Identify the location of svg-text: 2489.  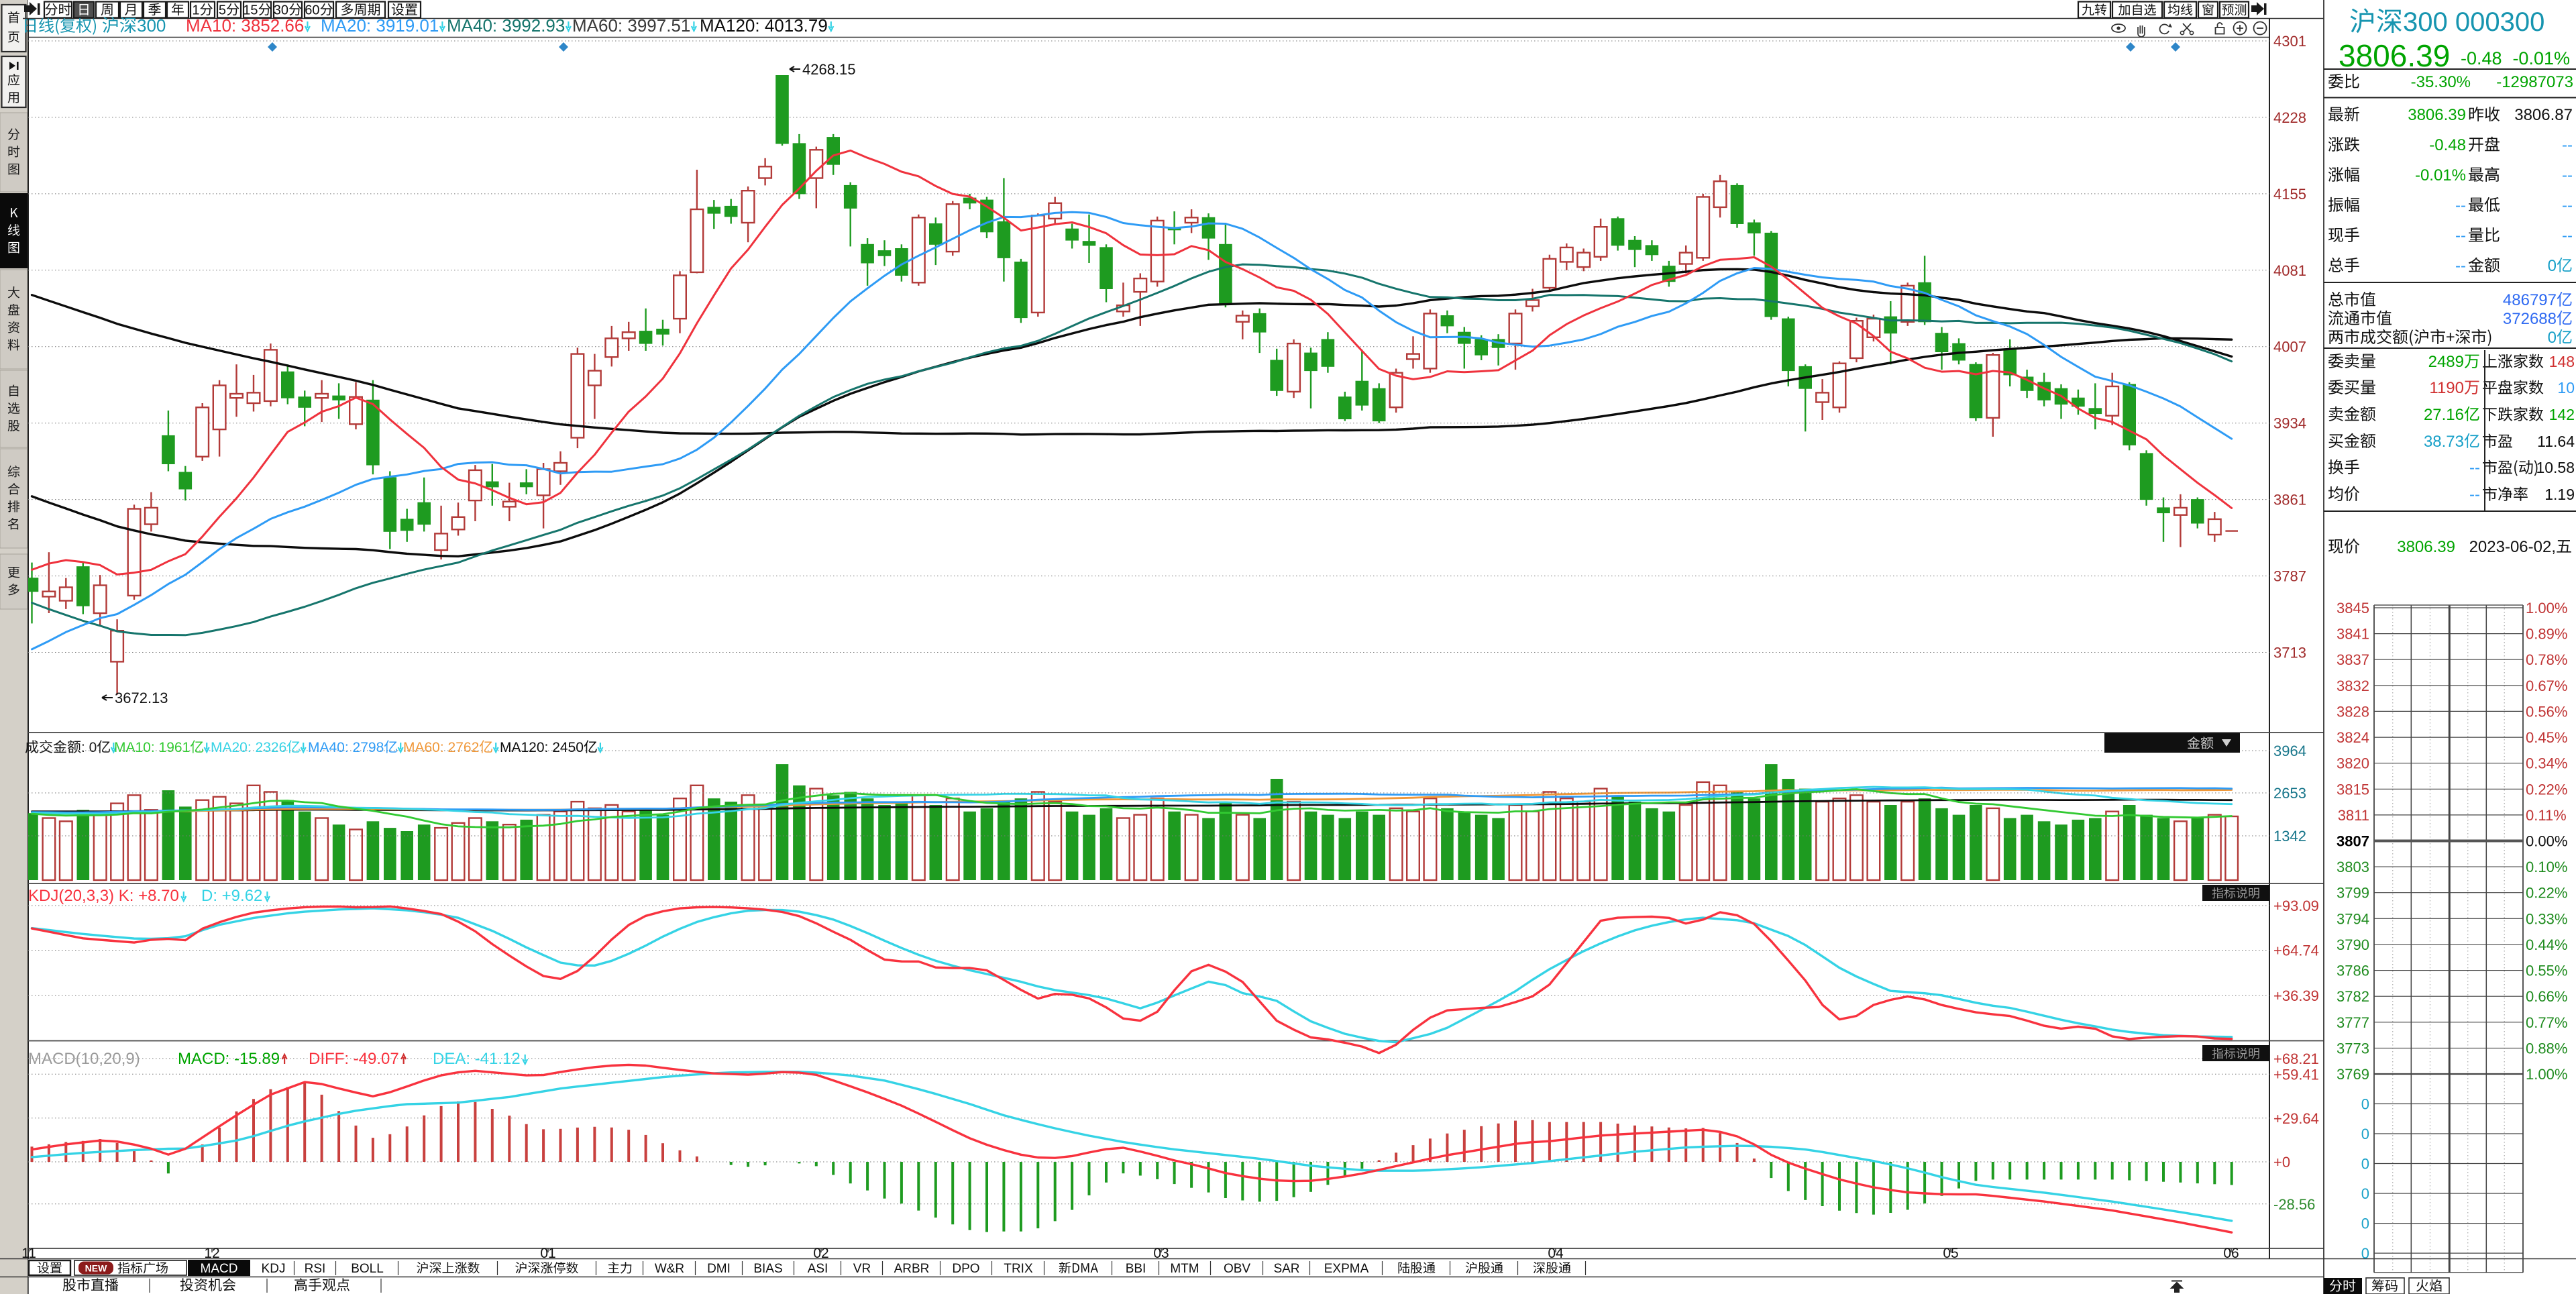
(2446, 362).